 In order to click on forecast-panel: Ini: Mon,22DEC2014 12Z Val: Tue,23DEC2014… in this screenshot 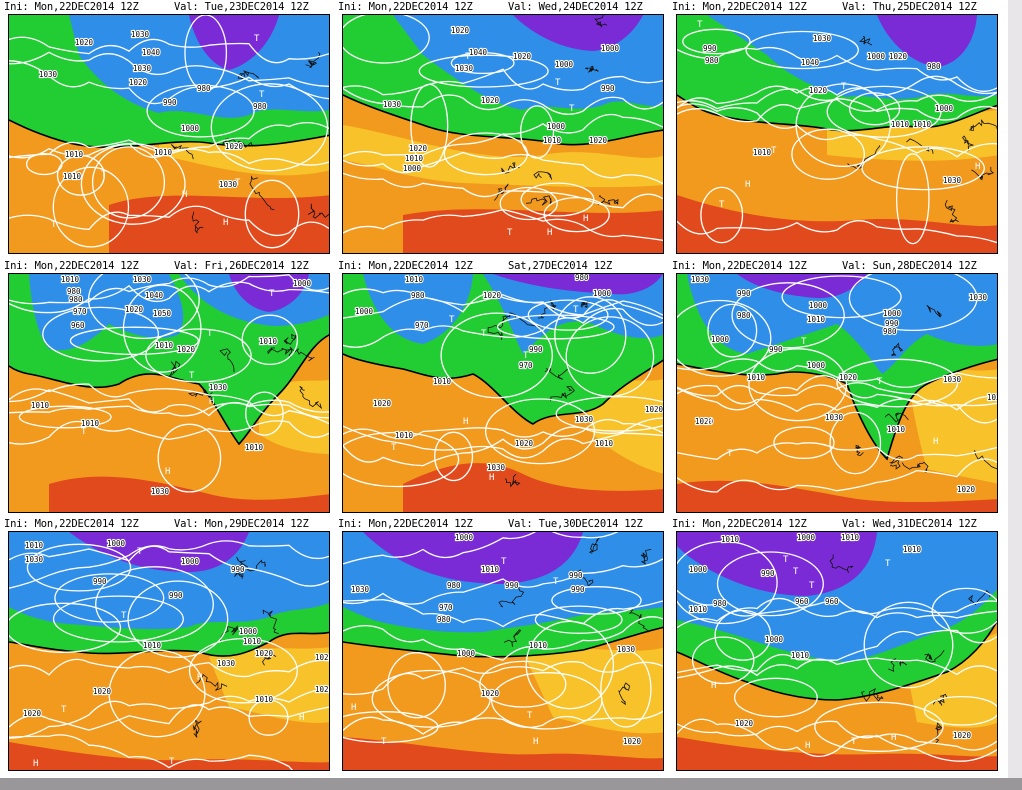, I will do `click(167, 128)`.